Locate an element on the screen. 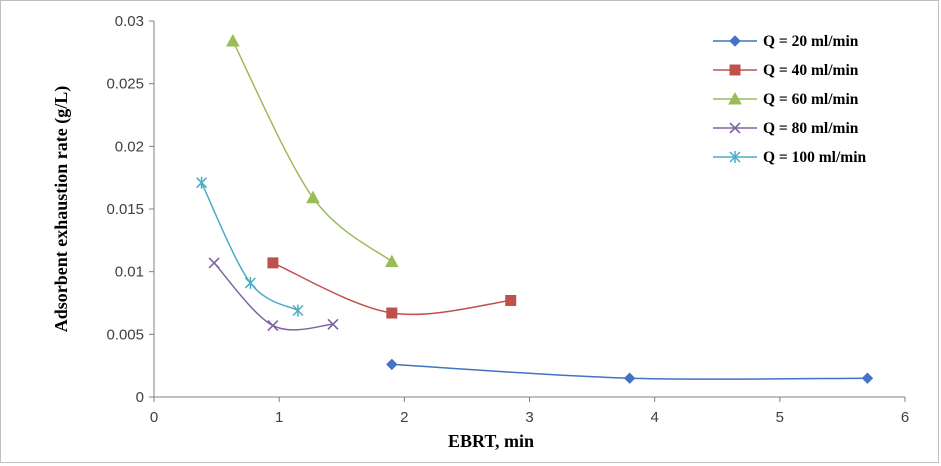  legend-item-5: Q = 100 ml/min is located at coordinates (790, 157).